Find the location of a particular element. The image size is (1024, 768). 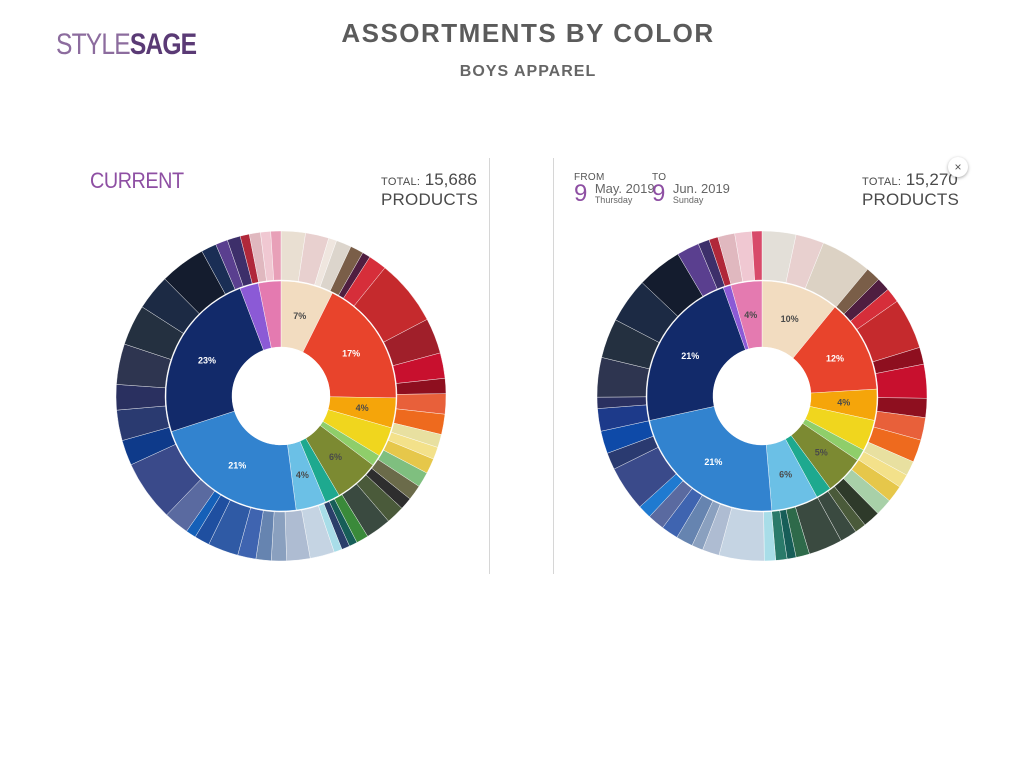

inner-color-segment is located at coordinates (234, 461).